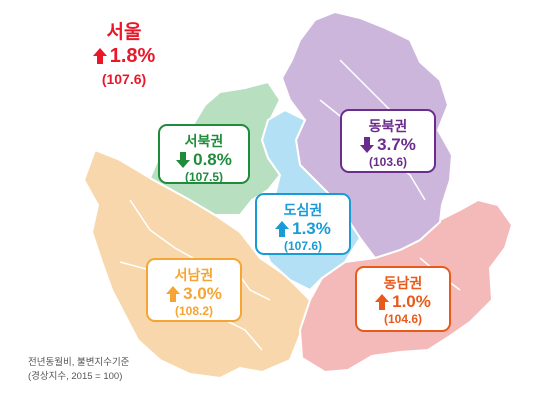 Image resolution: width=550 pixels, height=400 pixels. What do you see at coordinates (204, 177) in the screenshot?
I see `northwest-index: (107.5)` at bounding box center [204, 177].